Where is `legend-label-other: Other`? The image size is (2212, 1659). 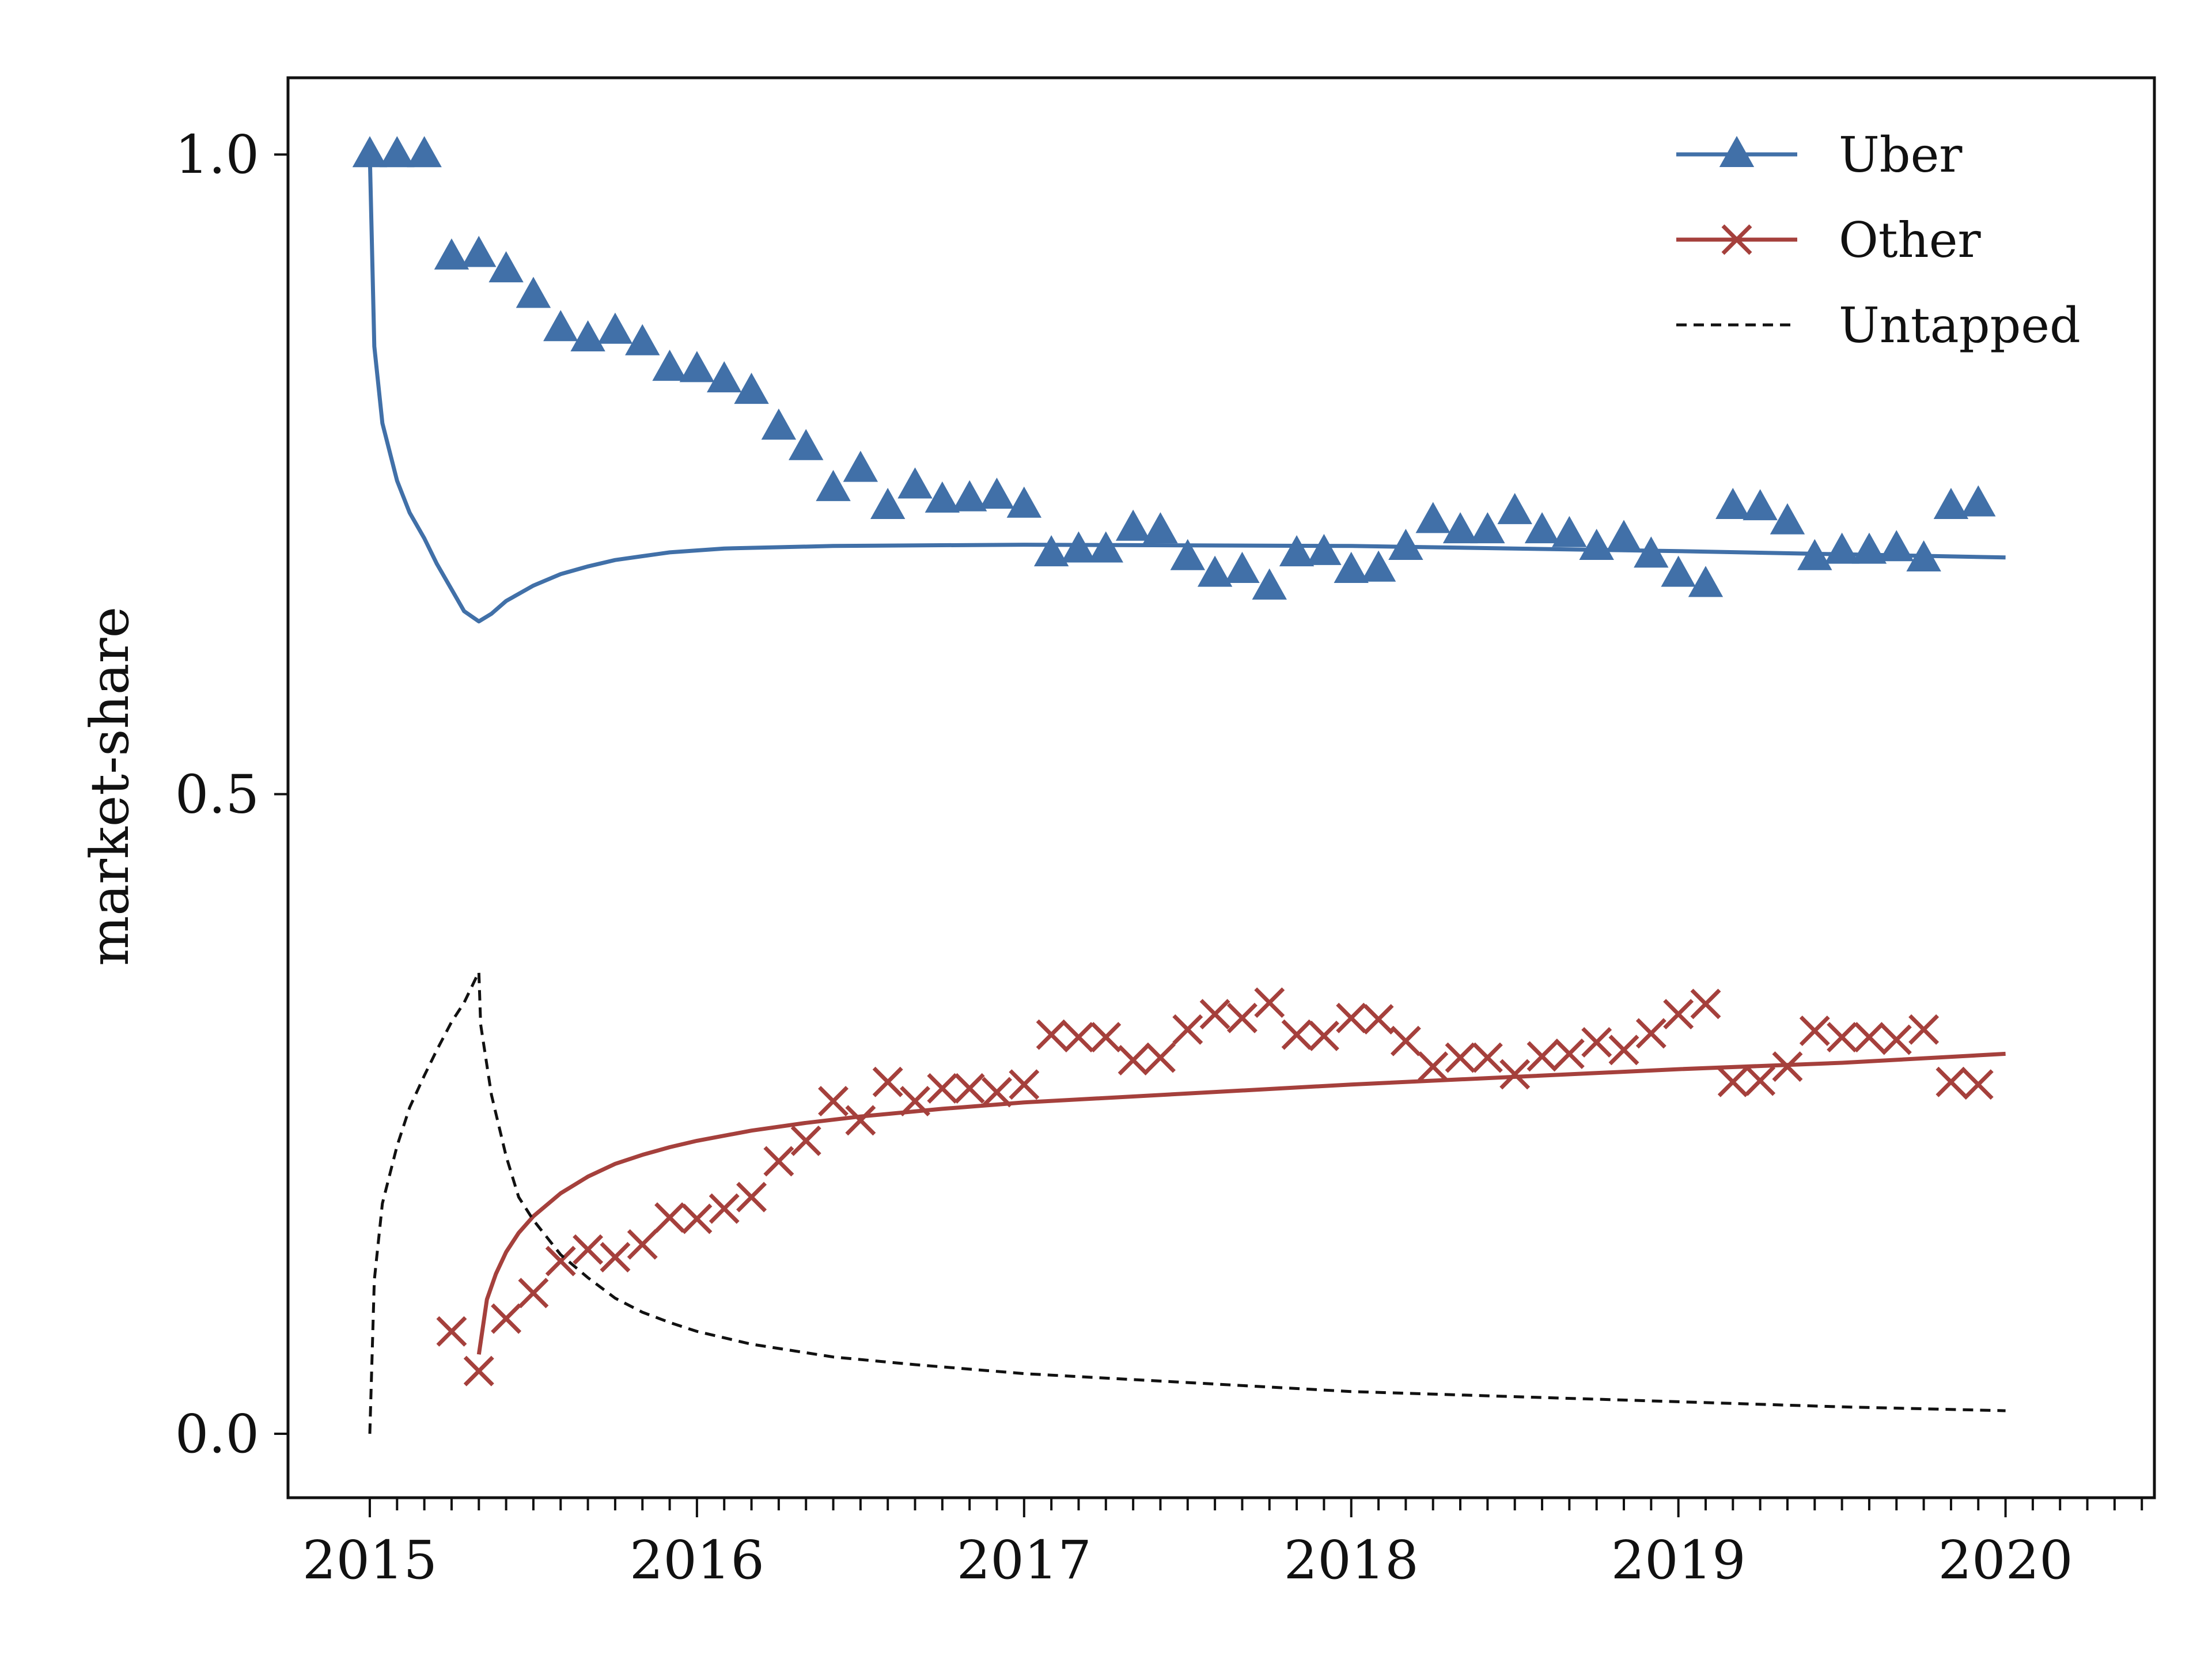
legend-label-other: Other is located at coordinates (1910, 240).